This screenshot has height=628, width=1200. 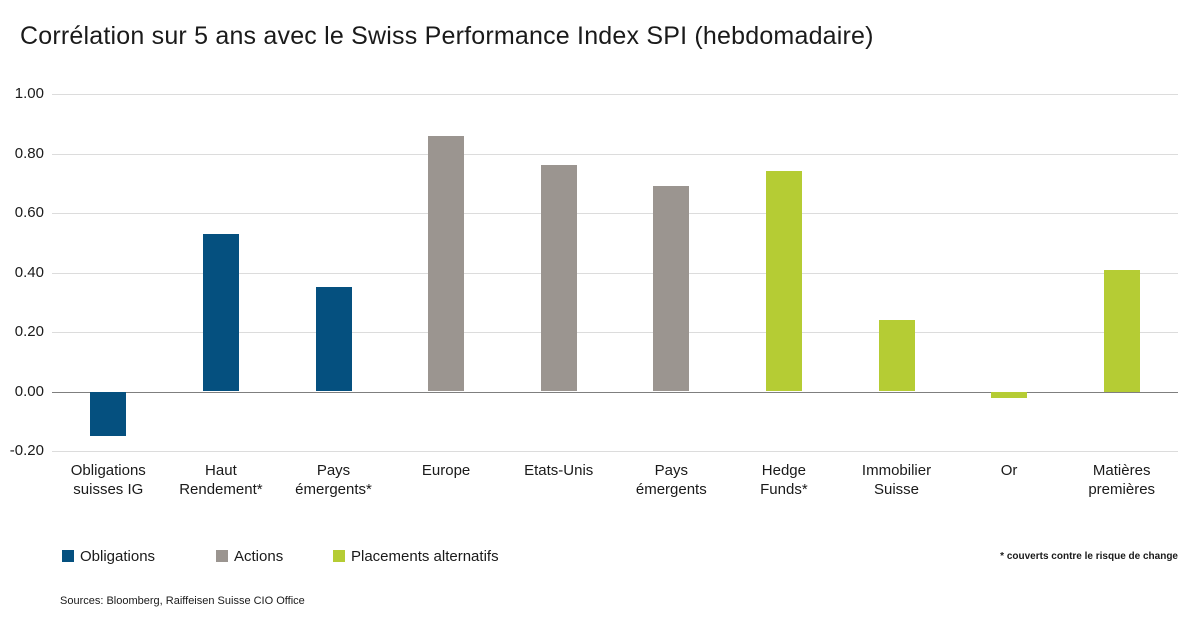 What do you see at coordinates (108, 414) in the screenshot?
I see `bar-obligations-suisses-ig` at bounding box center [108, 414].